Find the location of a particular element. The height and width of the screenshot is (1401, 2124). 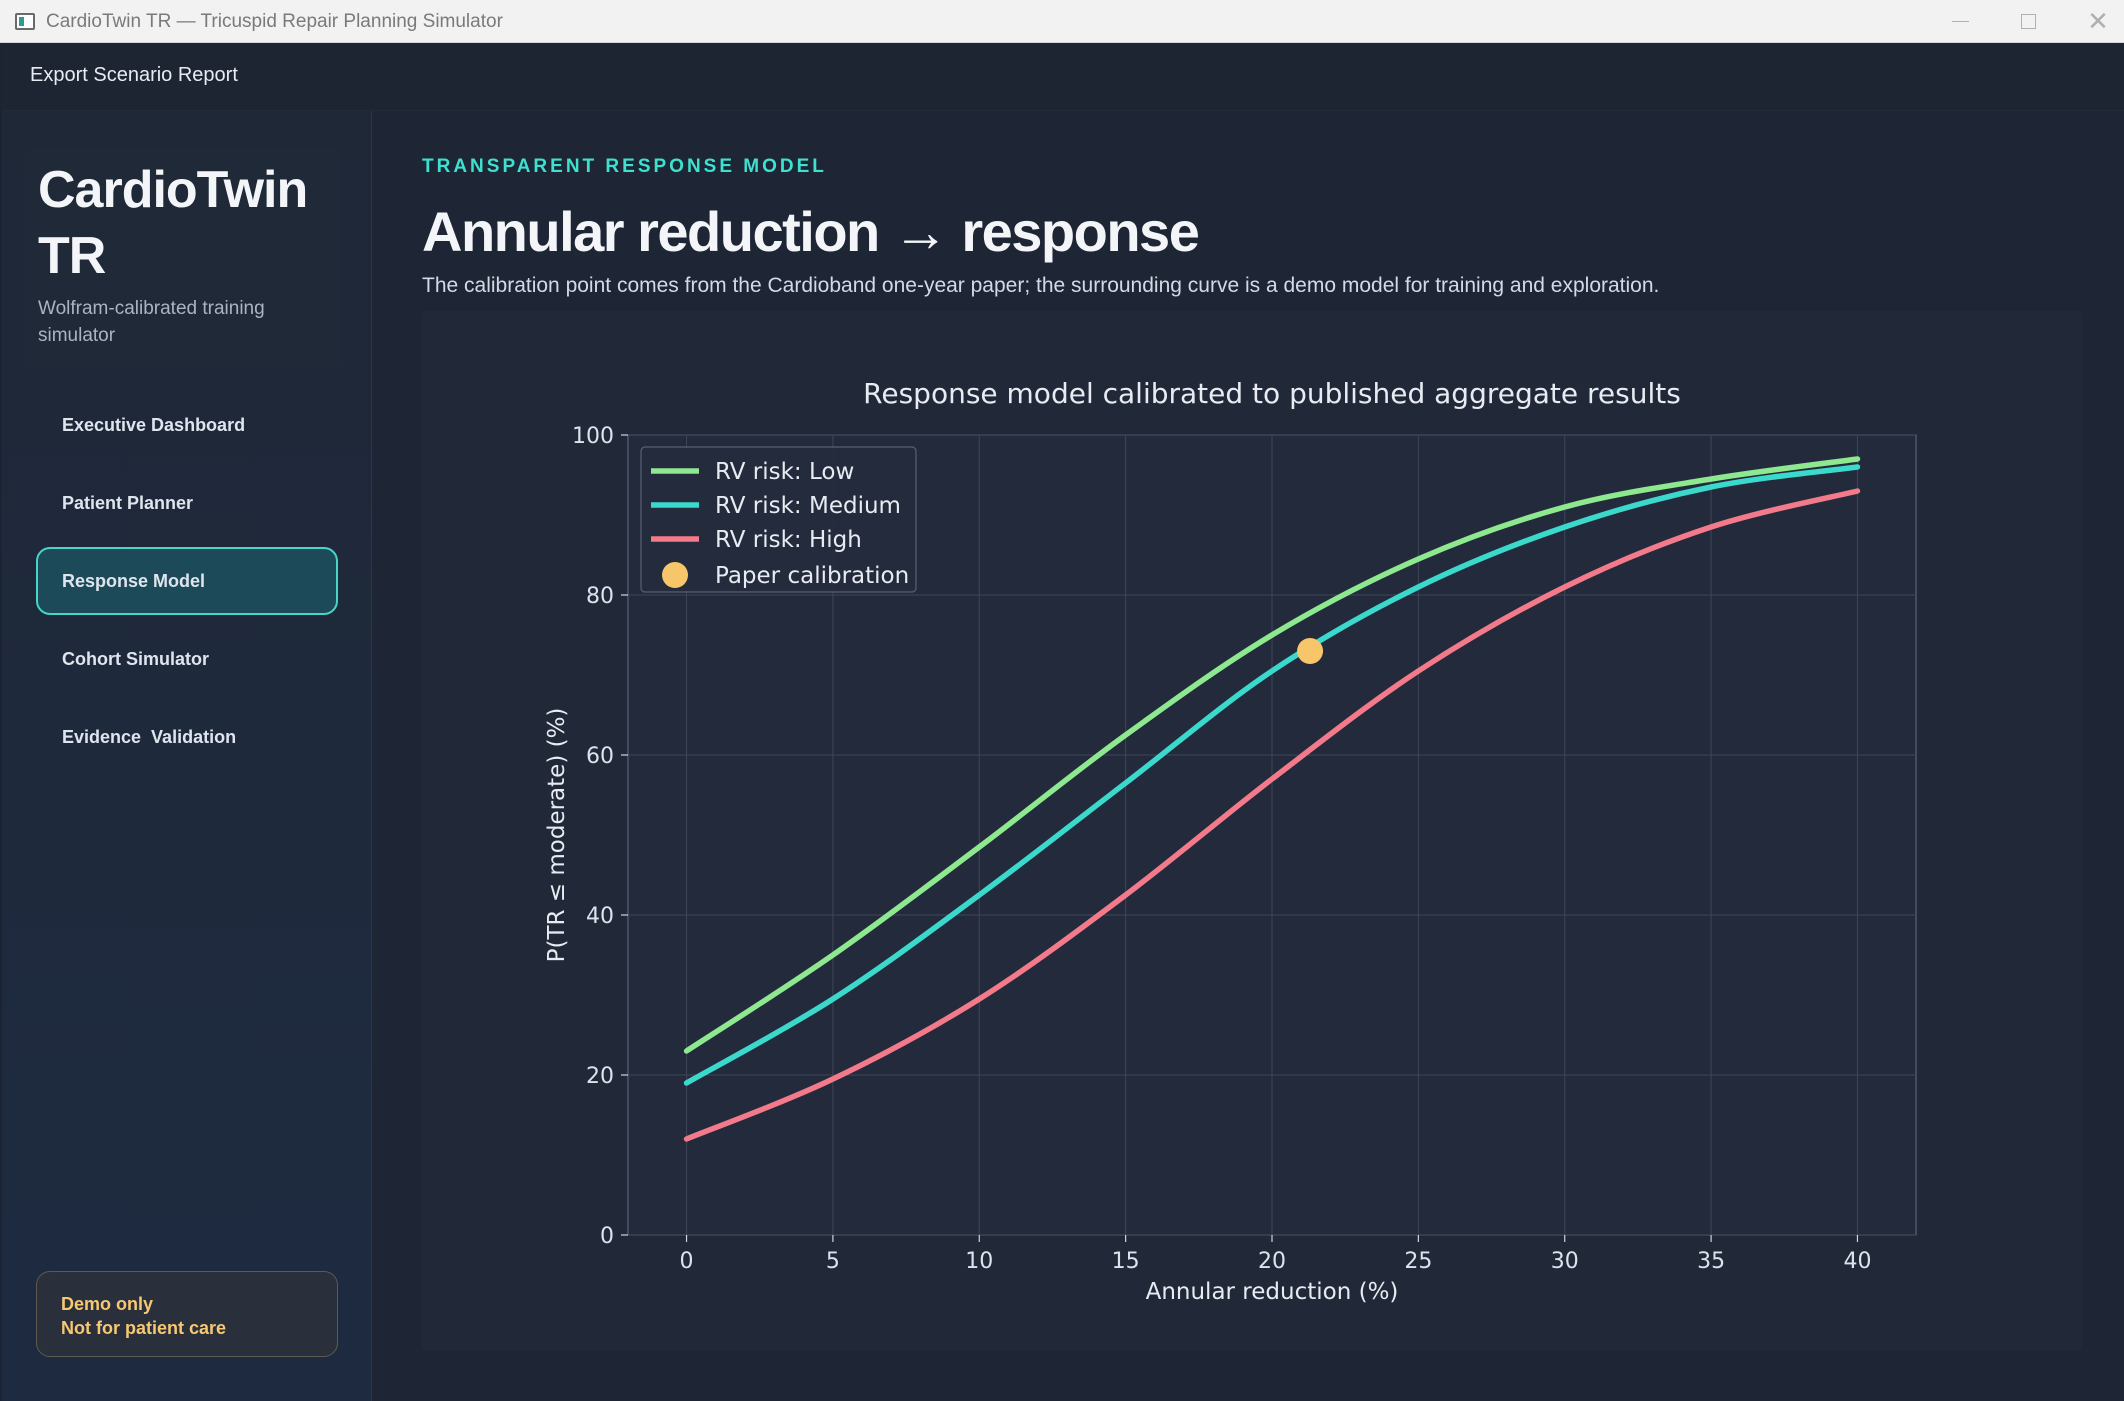

sidebar-item-label: Response Model is located at coordinates (134, 580).